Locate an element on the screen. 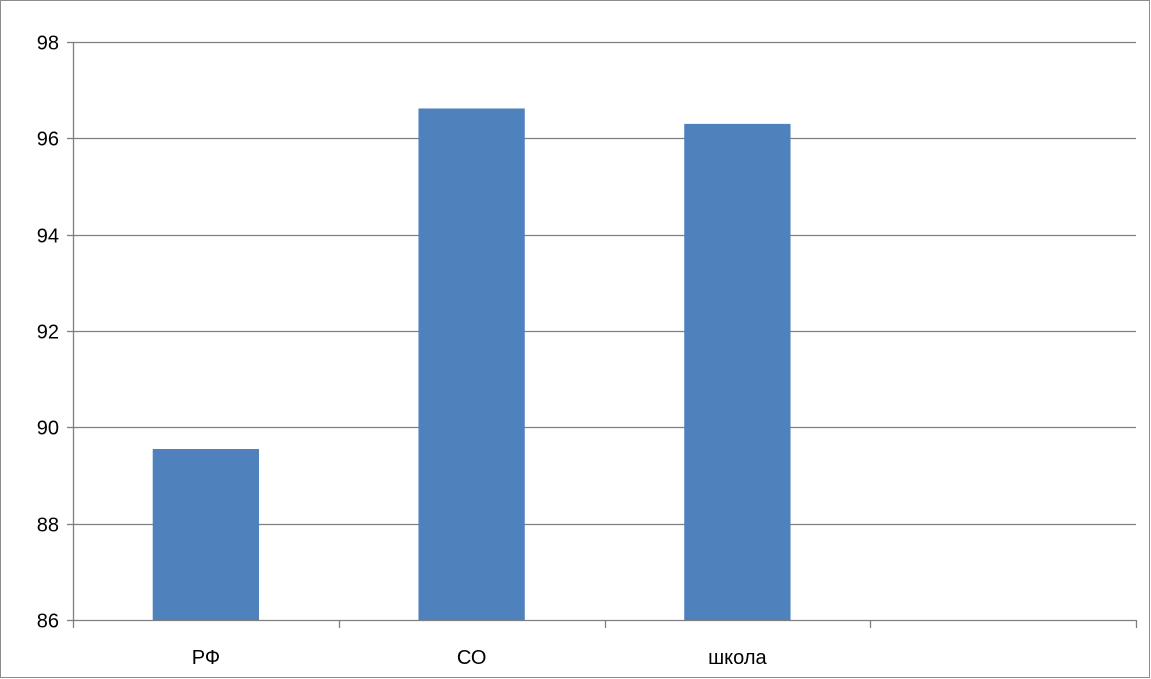 This screenshot has height=679, width=1151. y-tick-label: 92 is located at coordinates (48, 333).